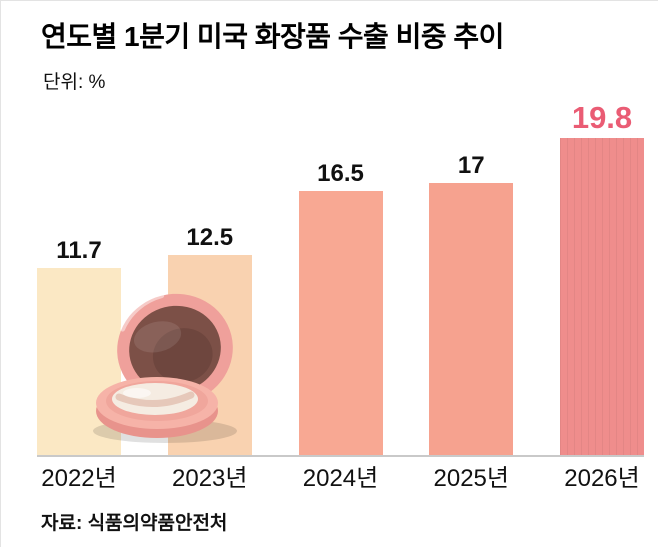 This screenshot has width=658, height=547. I want to click on chart-title: 연도별 1분기 미국 화장품 수출 비중 추이, so click(272, 36).